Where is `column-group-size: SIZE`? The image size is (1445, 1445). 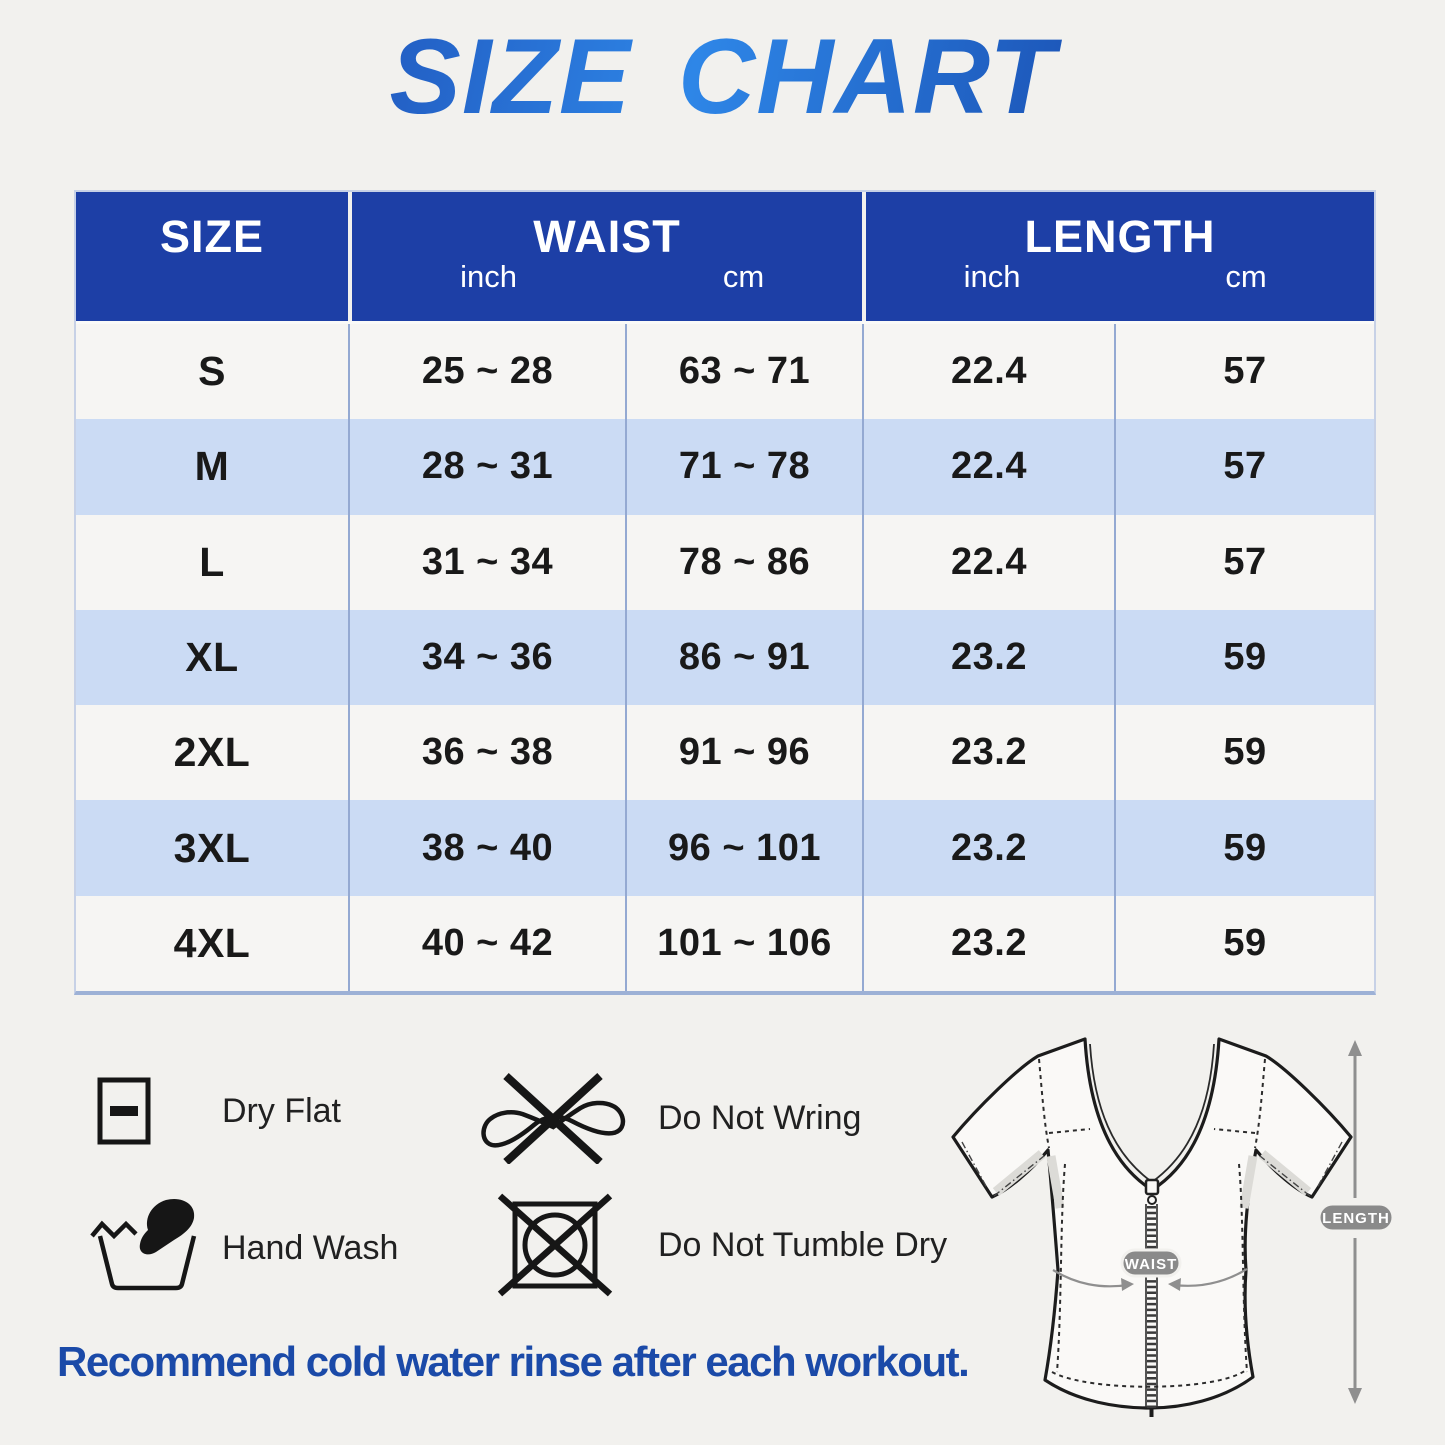 column-group-size: SIZE is located at coordinates (212, 256).